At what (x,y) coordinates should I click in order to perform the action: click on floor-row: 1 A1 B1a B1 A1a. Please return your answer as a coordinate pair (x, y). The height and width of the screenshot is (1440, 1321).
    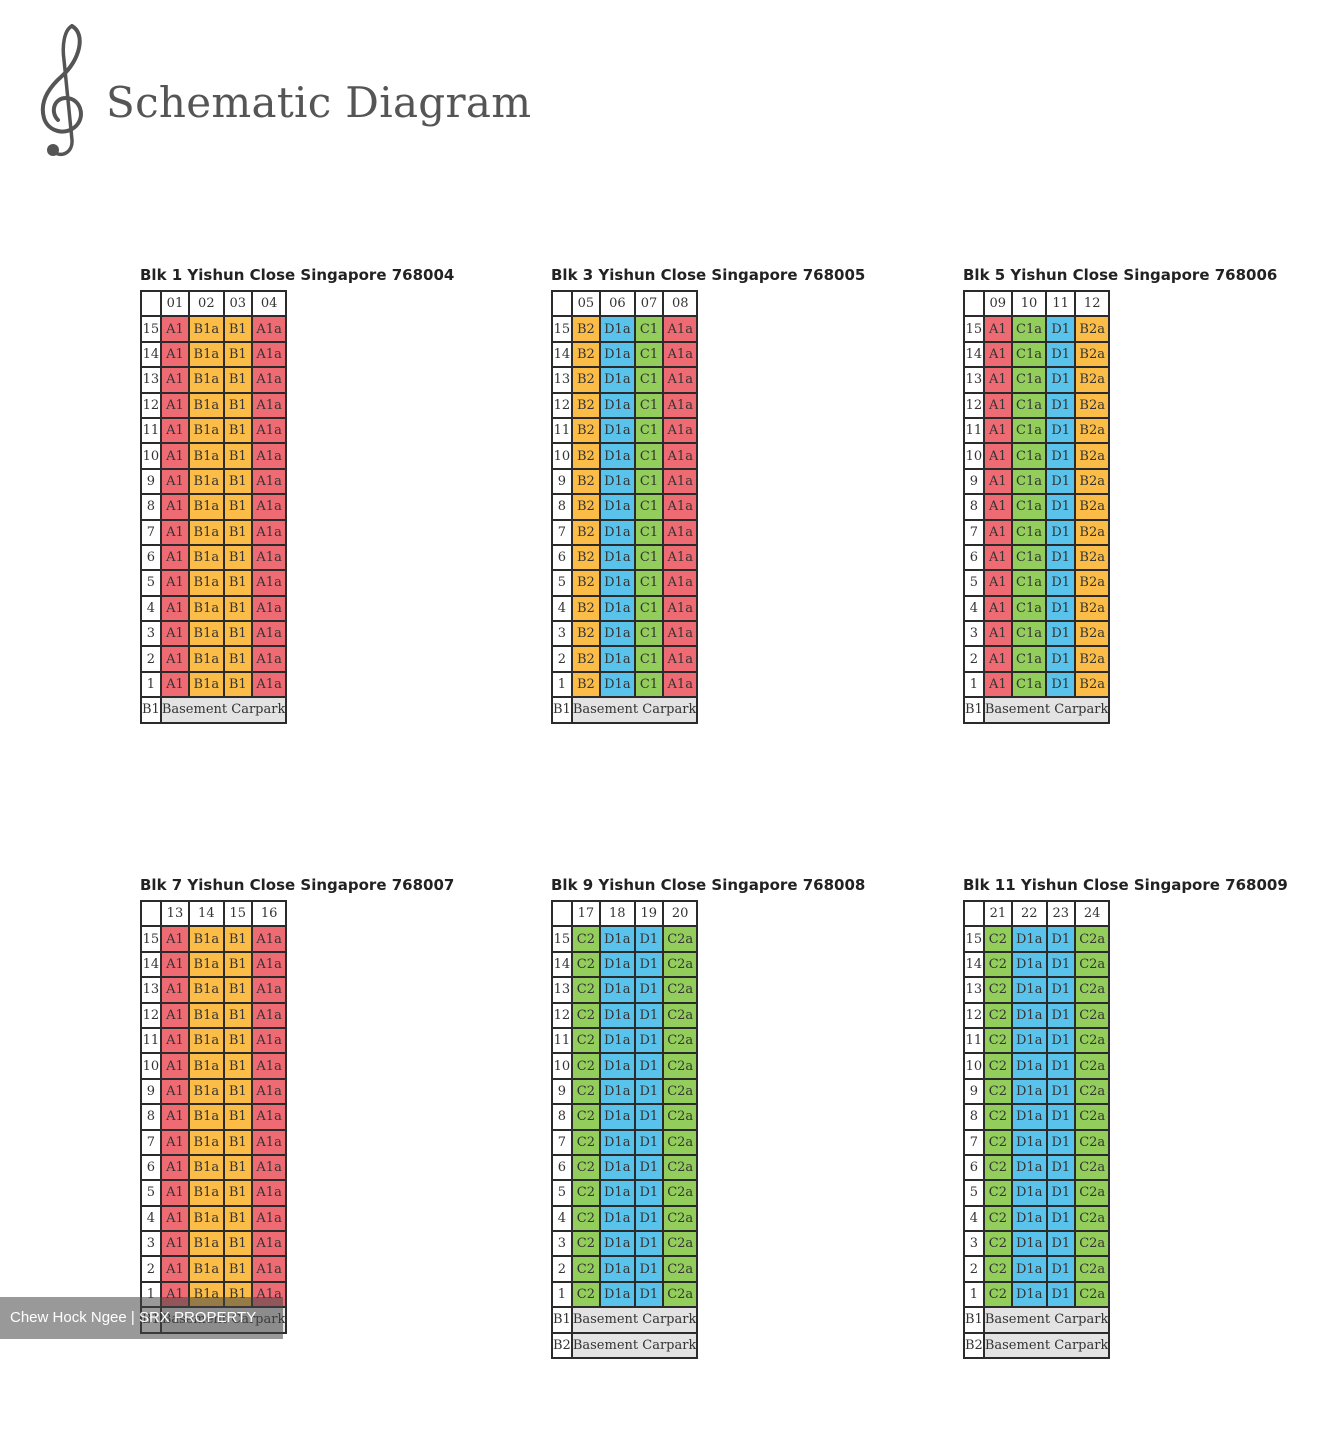
    Looking at the image, I should click on (214, 684).